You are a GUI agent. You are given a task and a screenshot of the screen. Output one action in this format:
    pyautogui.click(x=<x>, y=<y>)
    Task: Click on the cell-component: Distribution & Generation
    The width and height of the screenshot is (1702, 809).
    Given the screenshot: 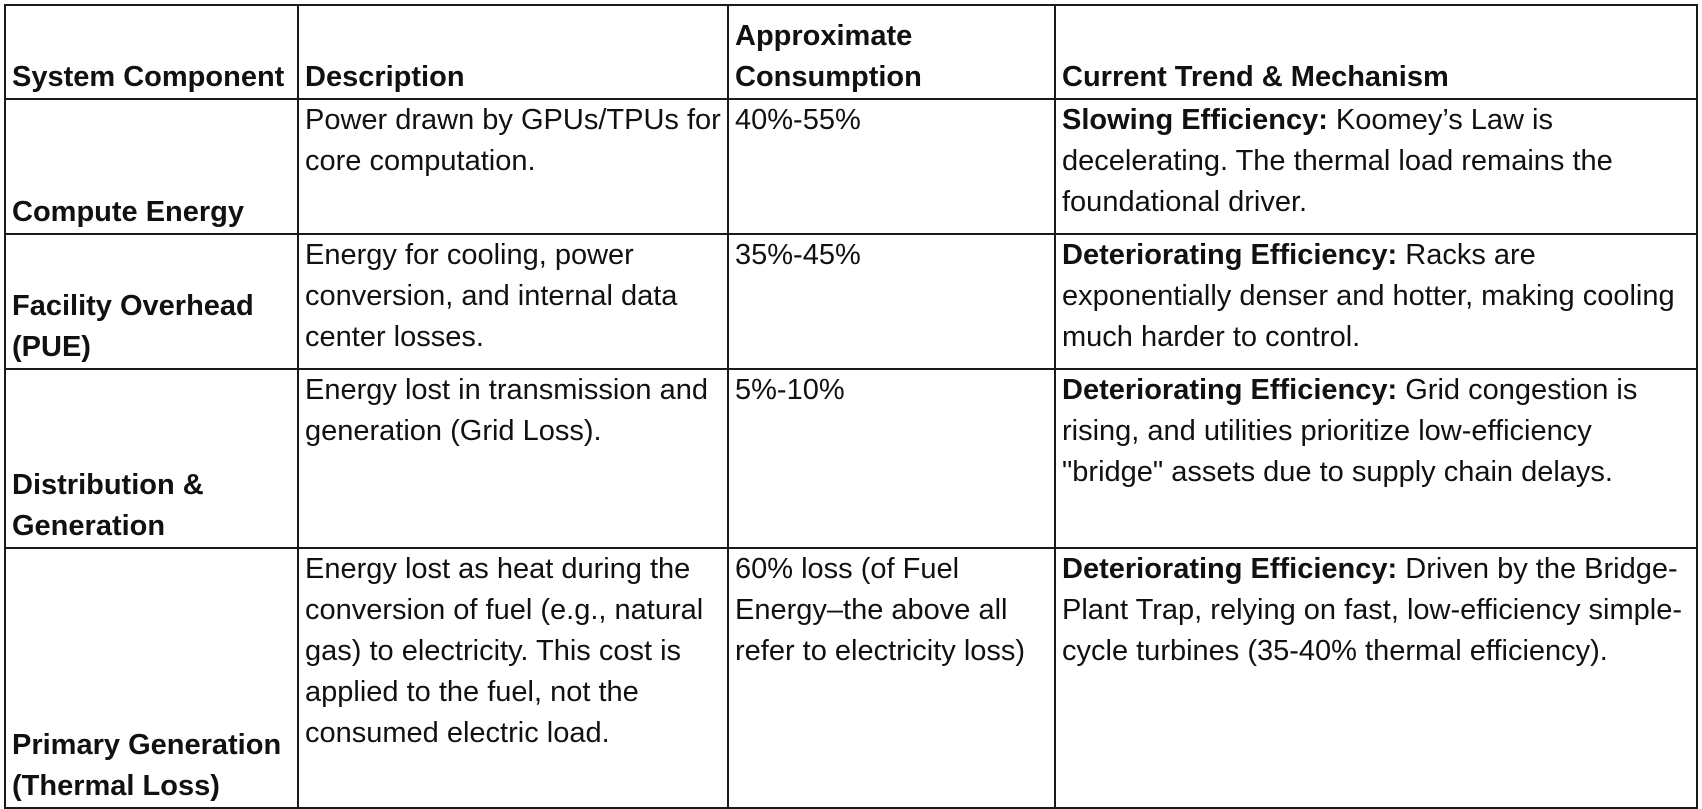 What is the action you would take?
    pyautogui.click(x=151, y=458)
    